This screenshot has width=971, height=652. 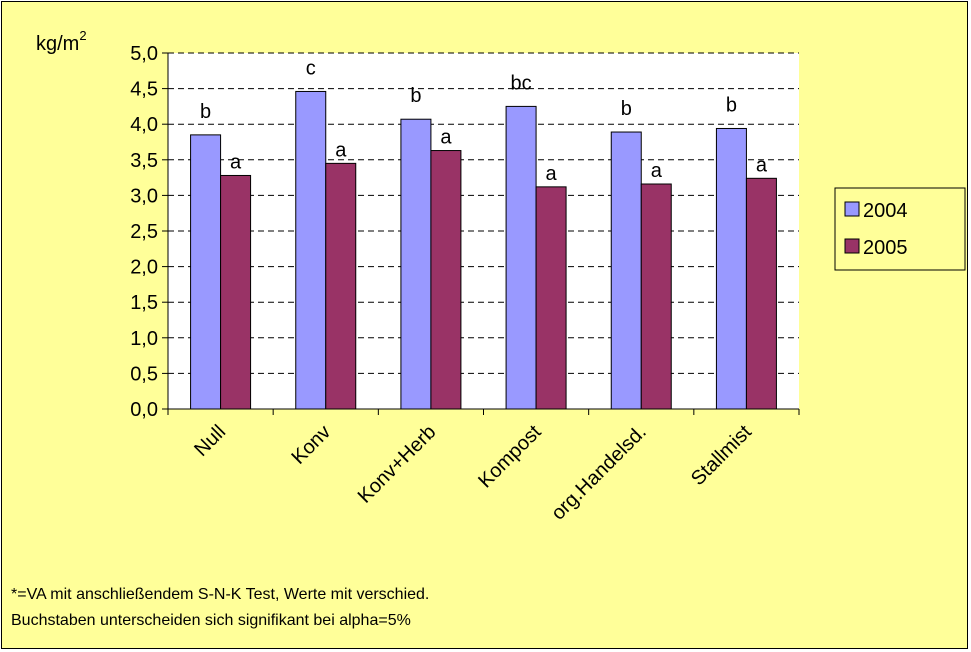 What do you see at coordinates (236, 292) in the screenshot?
I see `bar-2005-Null` at bounding box center [236, 292].